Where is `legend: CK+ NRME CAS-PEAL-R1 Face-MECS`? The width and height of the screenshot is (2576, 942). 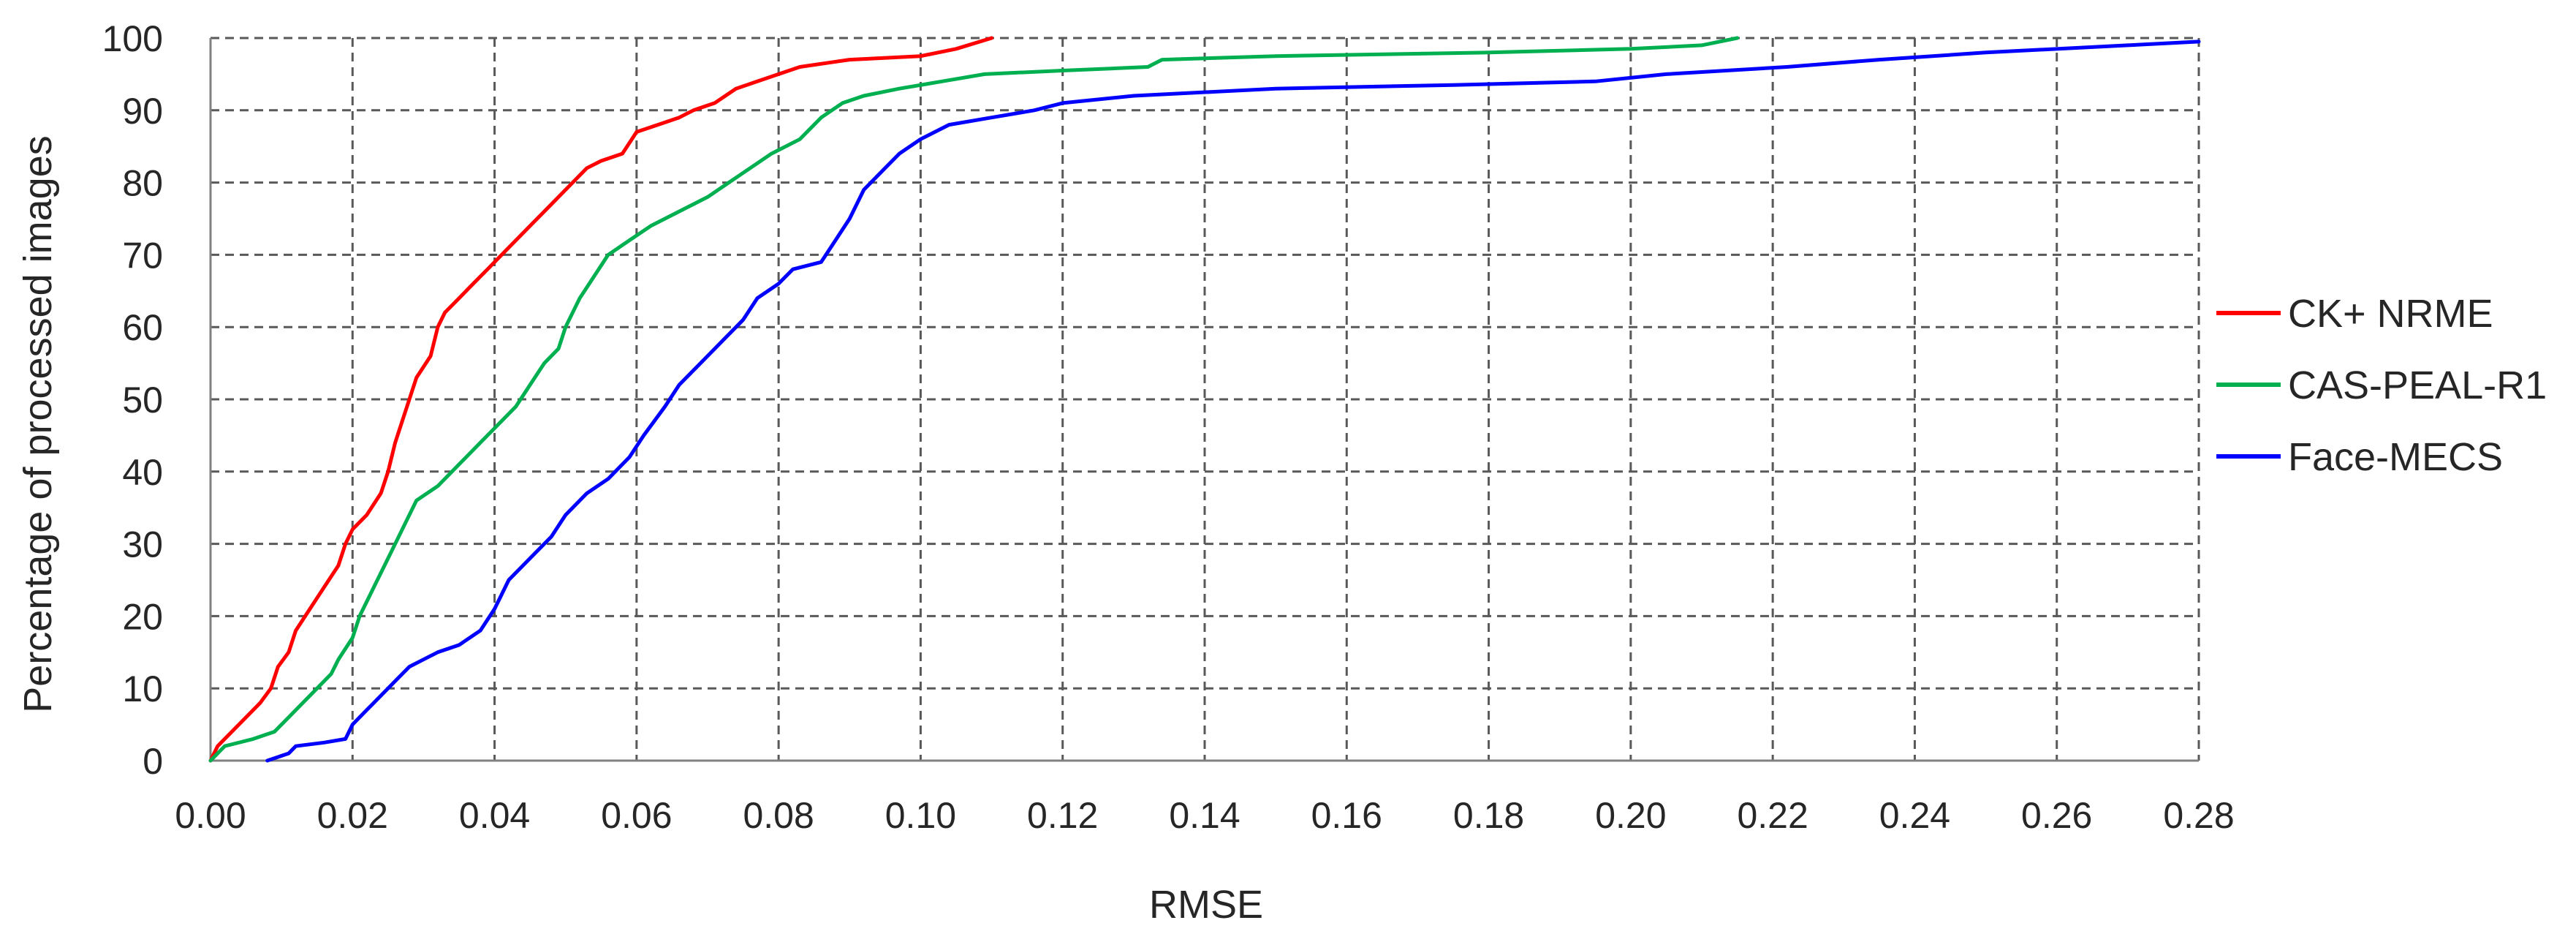 legend: CK+ NRME CAS-PEAL-R1 Face-MECS is located at coordinates (2381, 385).